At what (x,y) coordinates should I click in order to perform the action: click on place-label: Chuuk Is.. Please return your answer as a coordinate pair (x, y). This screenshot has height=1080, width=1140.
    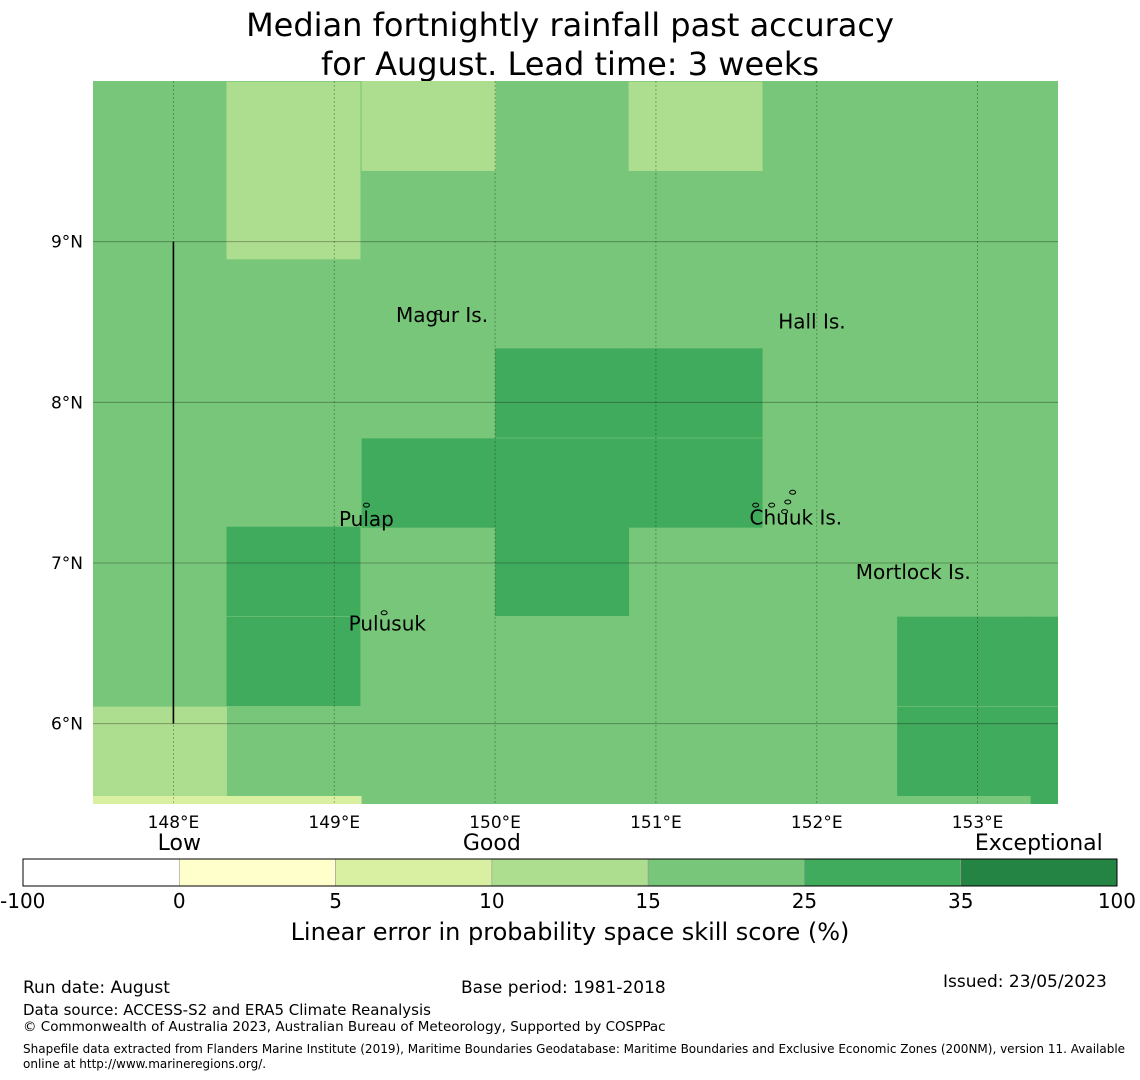
    Looking at the image, I should click on (796, 517).